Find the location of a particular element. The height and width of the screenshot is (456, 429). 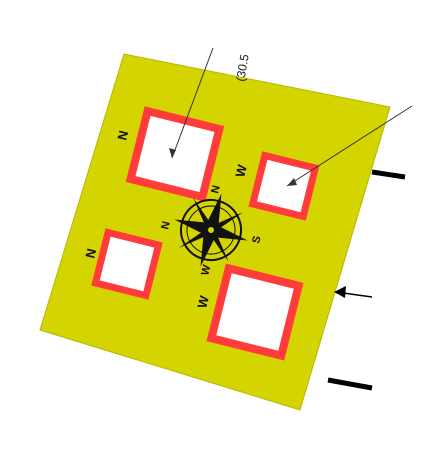

panel-top-left is located at coordinates (175, 154).